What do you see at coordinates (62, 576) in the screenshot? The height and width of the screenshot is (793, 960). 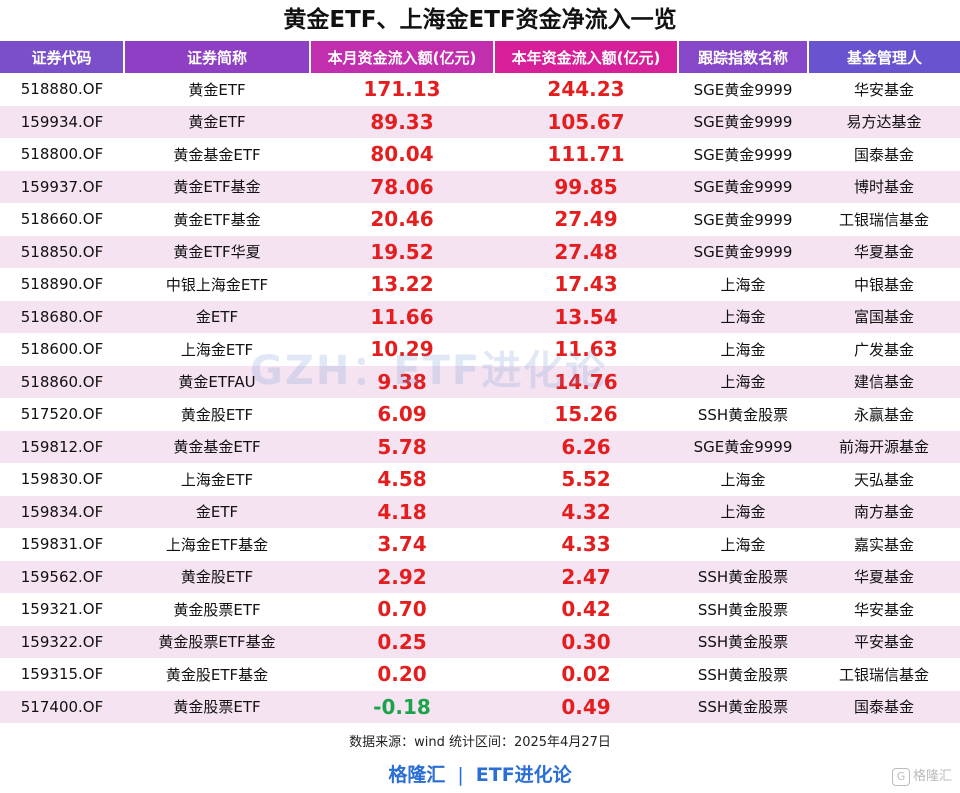 I see `cell-code: 159562.OF` at bounding box center [62, 576].